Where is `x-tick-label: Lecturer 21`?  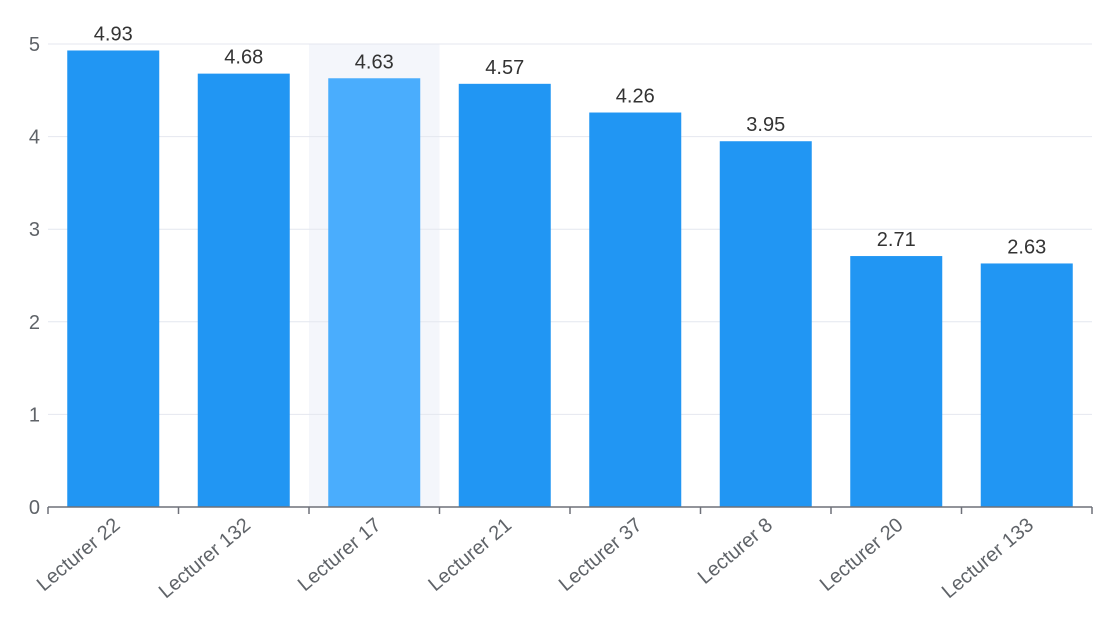
x-tick-label: Lecturer 21 is located at coordinates (470, 555).